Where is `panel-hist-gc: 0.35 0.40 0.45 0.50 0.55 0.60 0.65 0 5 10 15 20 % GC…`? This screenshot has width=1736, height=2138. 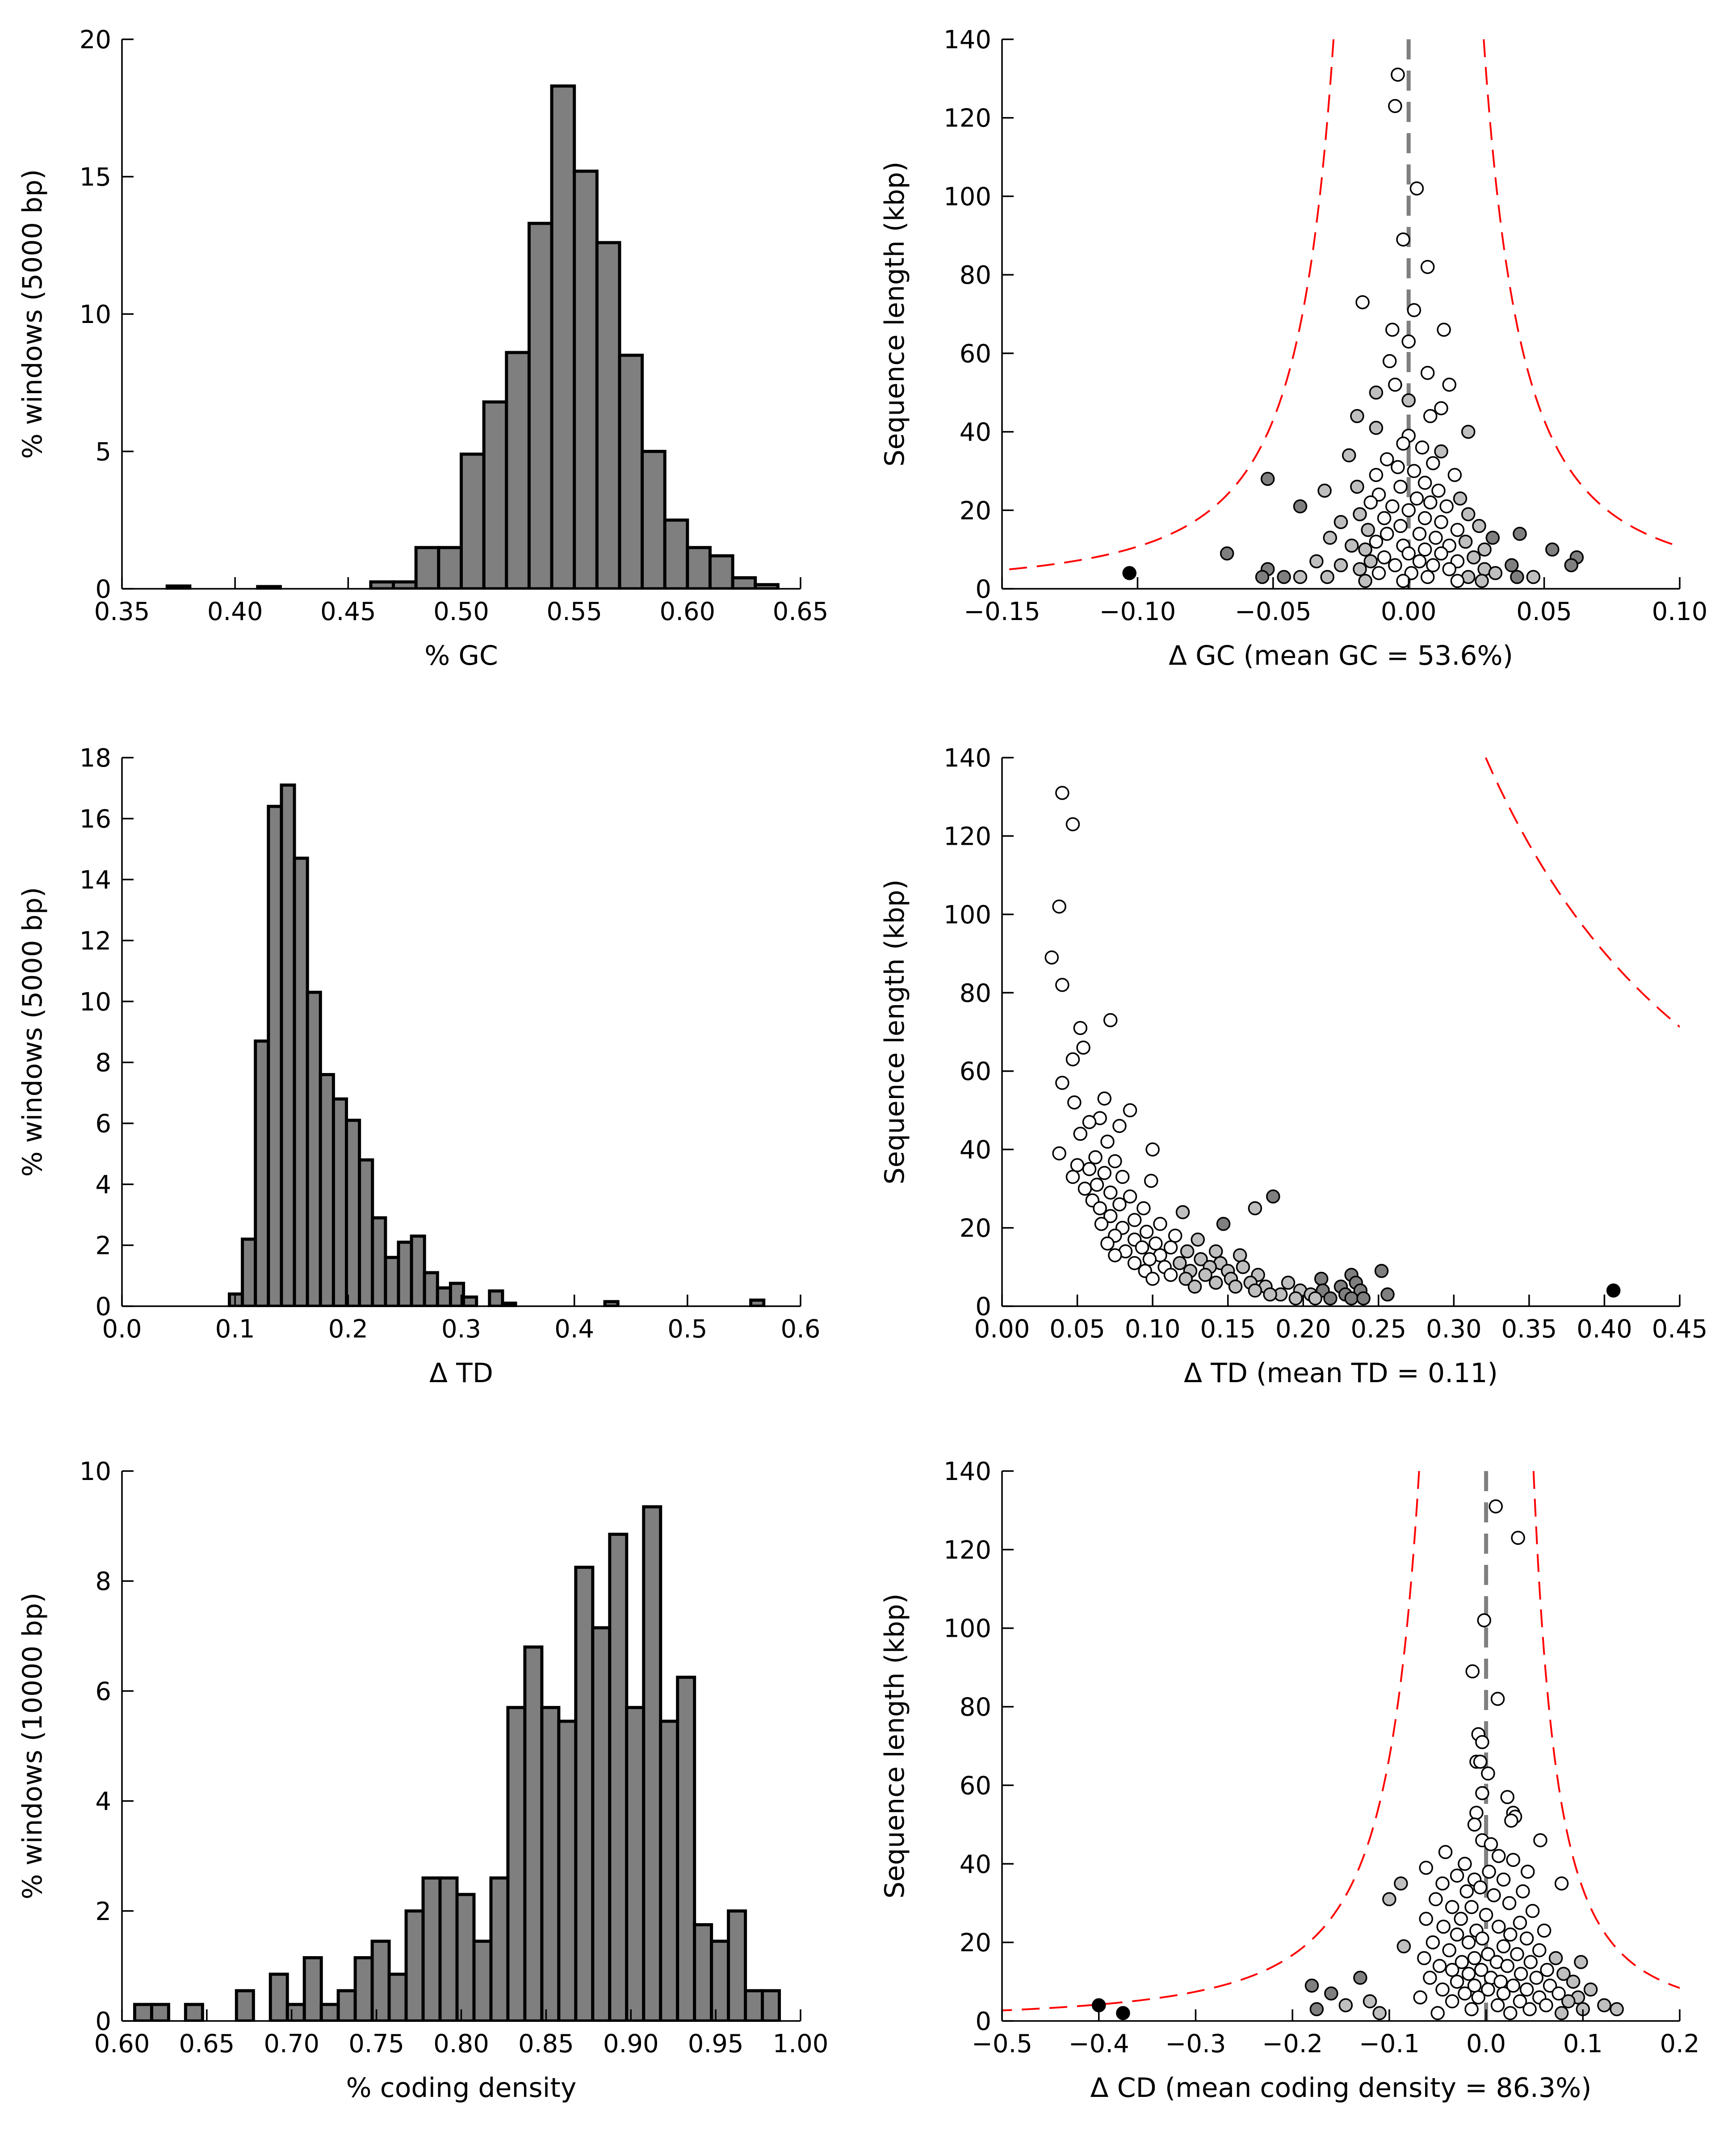
panel-hist-gc: 0.35 0.40 0.45 0.50 0.55 0.60 0.65 0 5 10 15 20 % GC… is located at coordinates (422, 348).